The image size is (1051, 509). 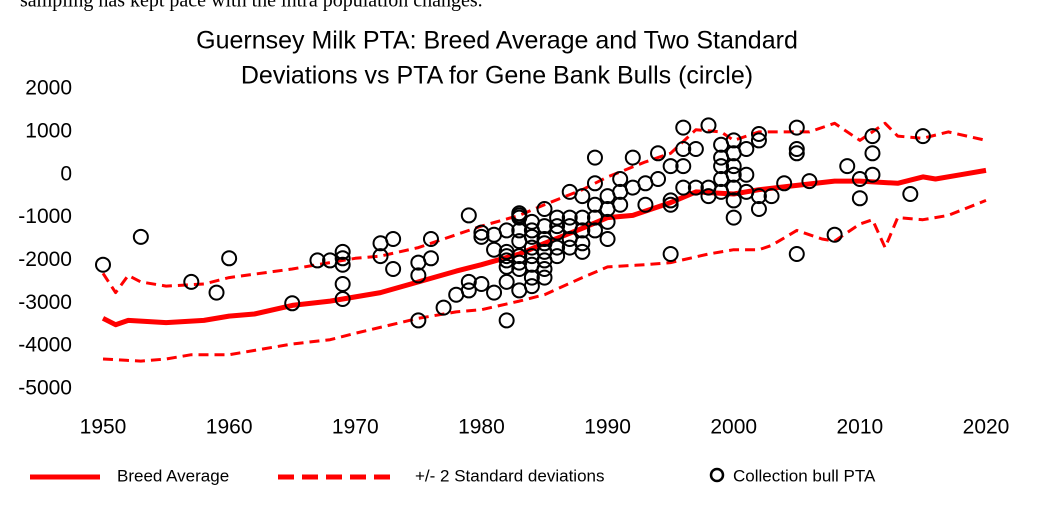 What do you see at coordinates (355, 427) in the screenshot?
I see `x-tick-label: 1970` at bounding box center [355, 427].